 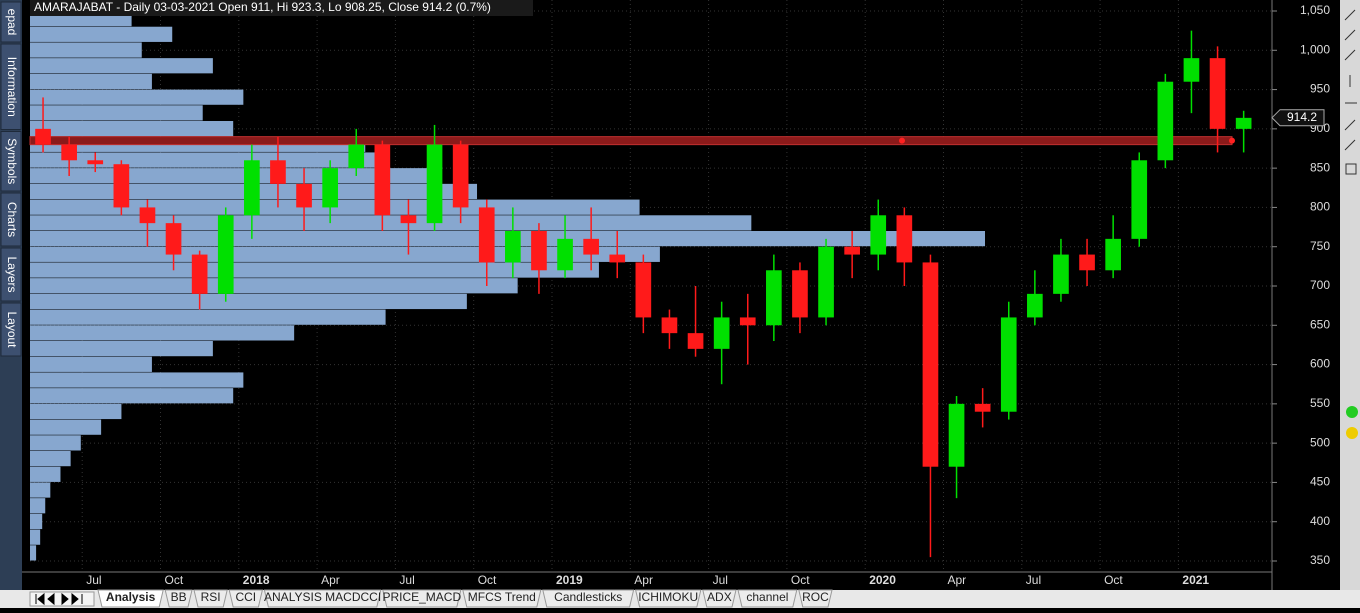 What do you see at coordinates (631, 141) in the screenshot?
I see `level-line` at bounding box center [631, 141].